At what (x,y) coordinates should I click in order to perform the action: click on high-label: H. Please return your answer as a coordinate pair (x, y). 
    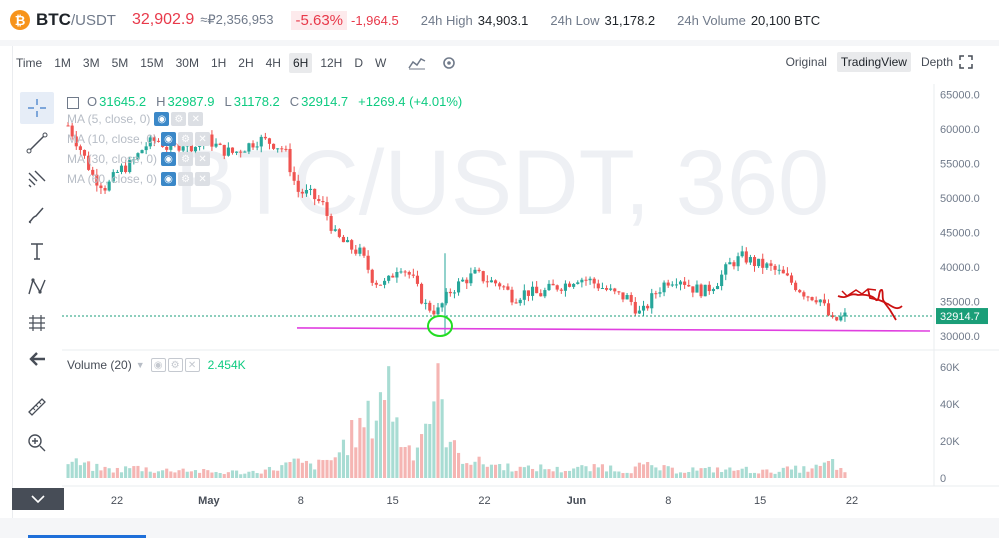
    Looking at the image, I should click on (161, 101).